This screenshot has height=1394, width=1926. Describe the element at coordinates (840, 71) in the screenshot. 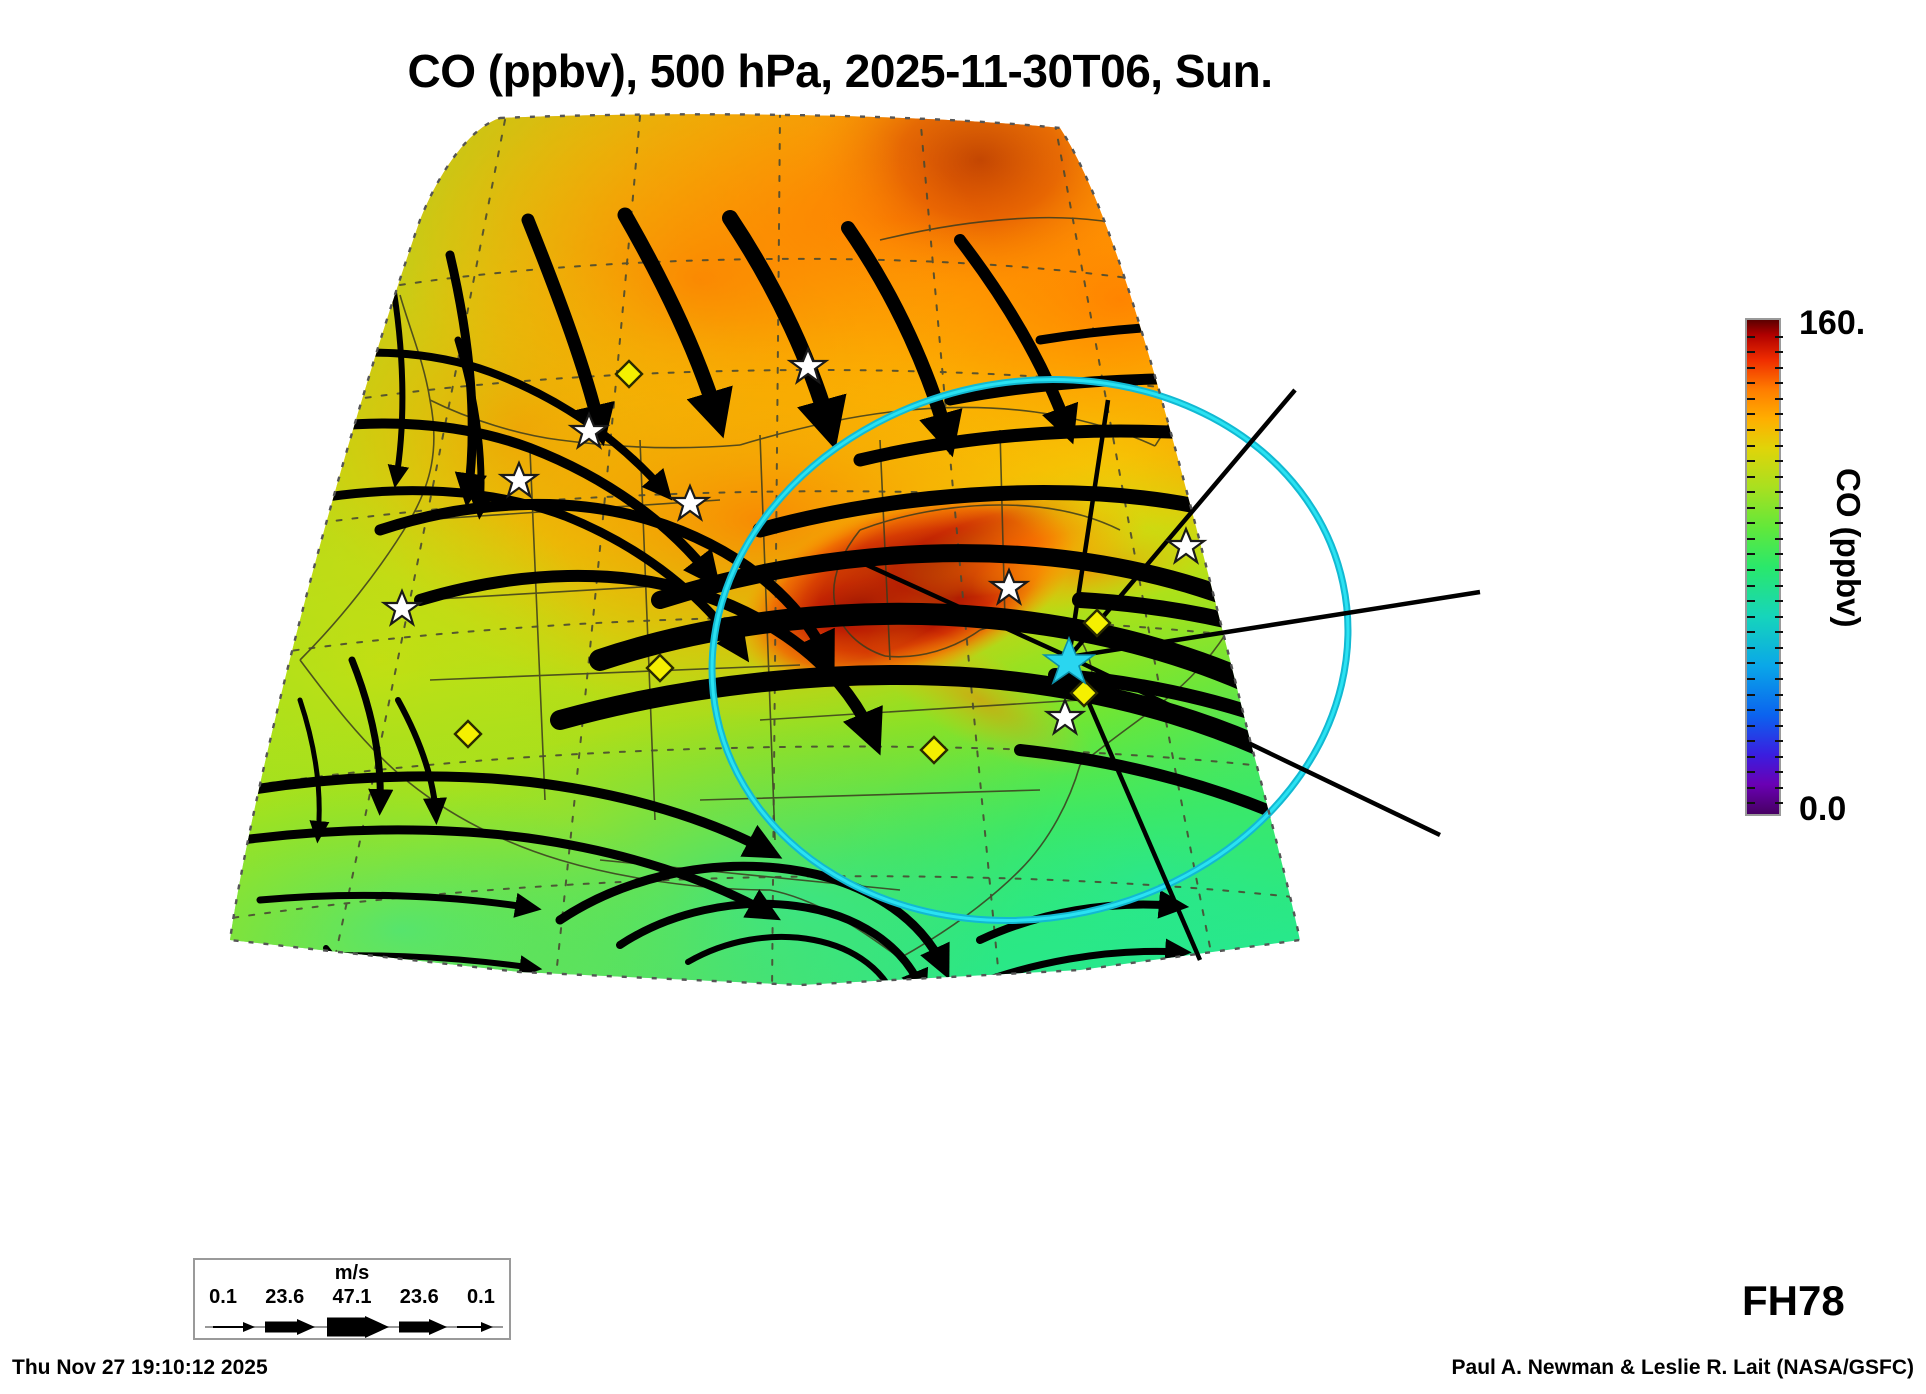

I see `page-title: CO (ppbv), 500 hPa, 2025-11-30T06, Sun.` at that location.